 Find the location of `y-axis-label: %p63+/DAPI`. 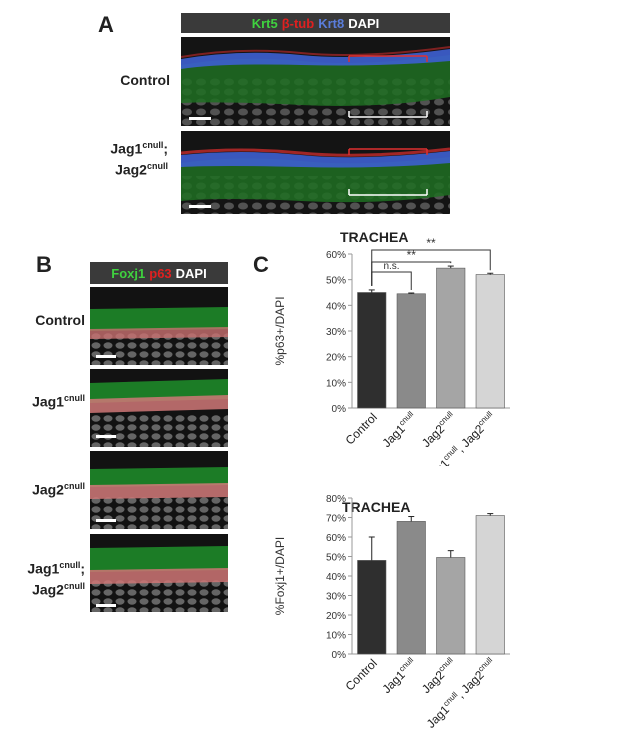

y-axis-label: %p63+/DAPI is located at coordinates (280, 330).